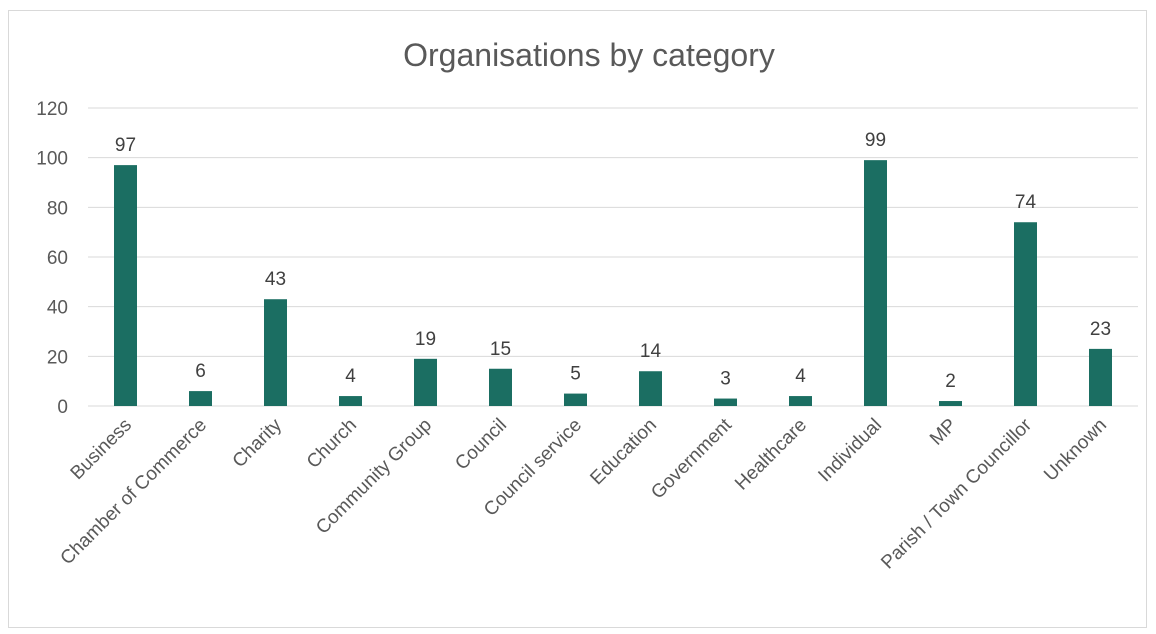  I want to click on x-tick-label: Church, so click(332, 444).